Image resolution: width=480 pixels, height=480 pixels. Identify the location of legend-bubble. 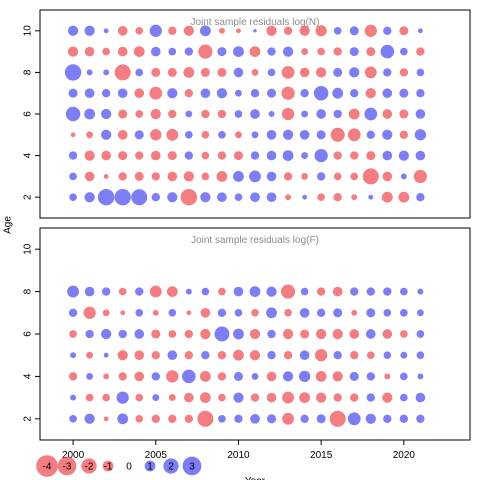
(89, 466).